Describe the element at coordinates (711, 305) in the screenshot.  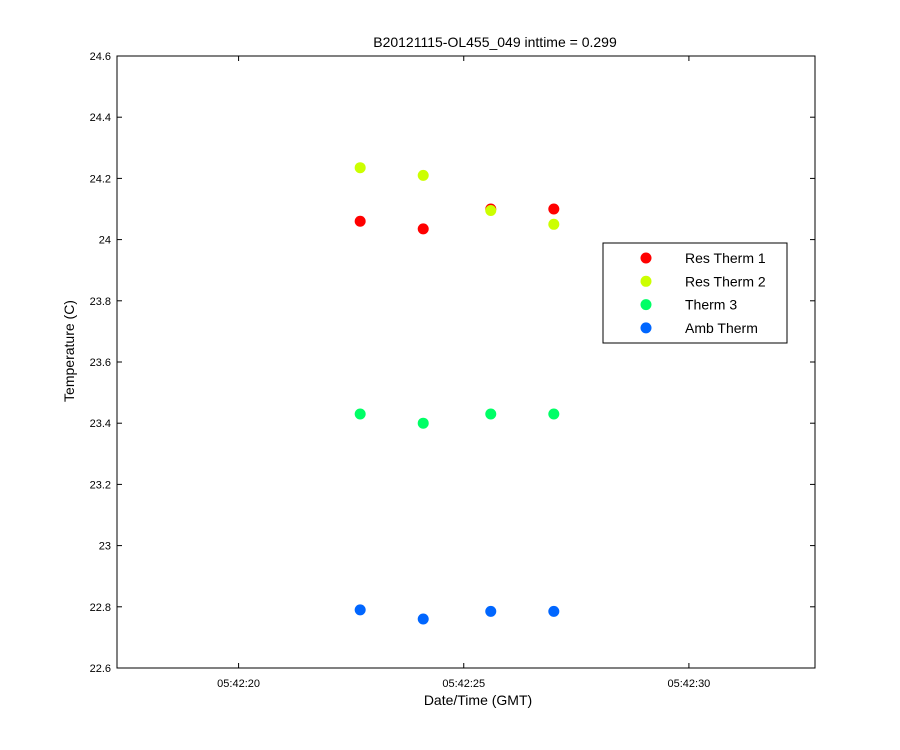
I see `legend-label: Therm 3` at that location.